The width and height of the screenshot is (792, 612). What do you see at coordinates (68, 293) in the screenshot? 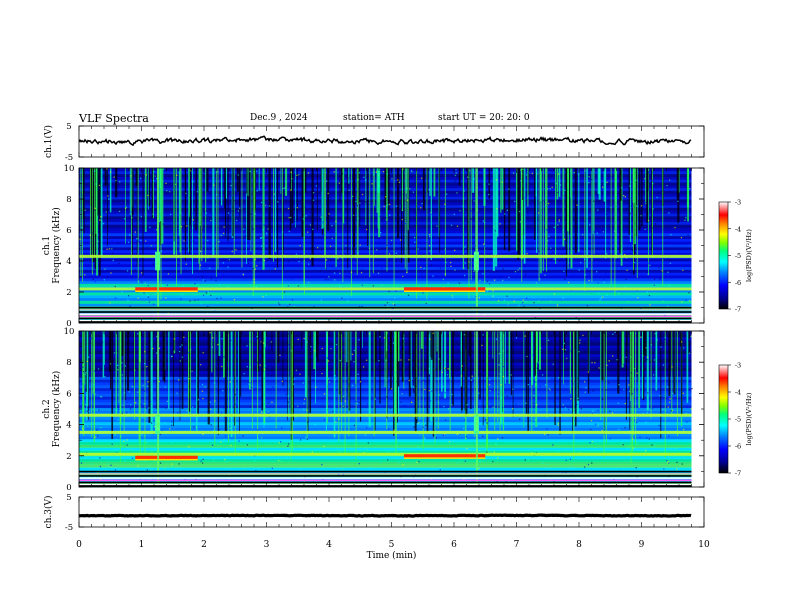
I see `y-tick-label: 2` at bounding box center [68, 293].